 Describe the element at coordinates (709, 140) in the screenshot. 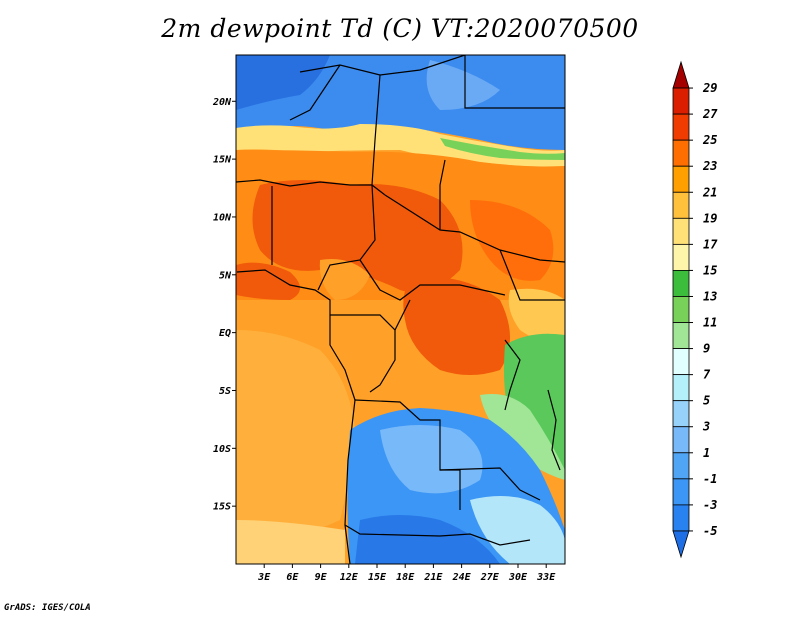

I see `colorbar-label: 25` at that location.